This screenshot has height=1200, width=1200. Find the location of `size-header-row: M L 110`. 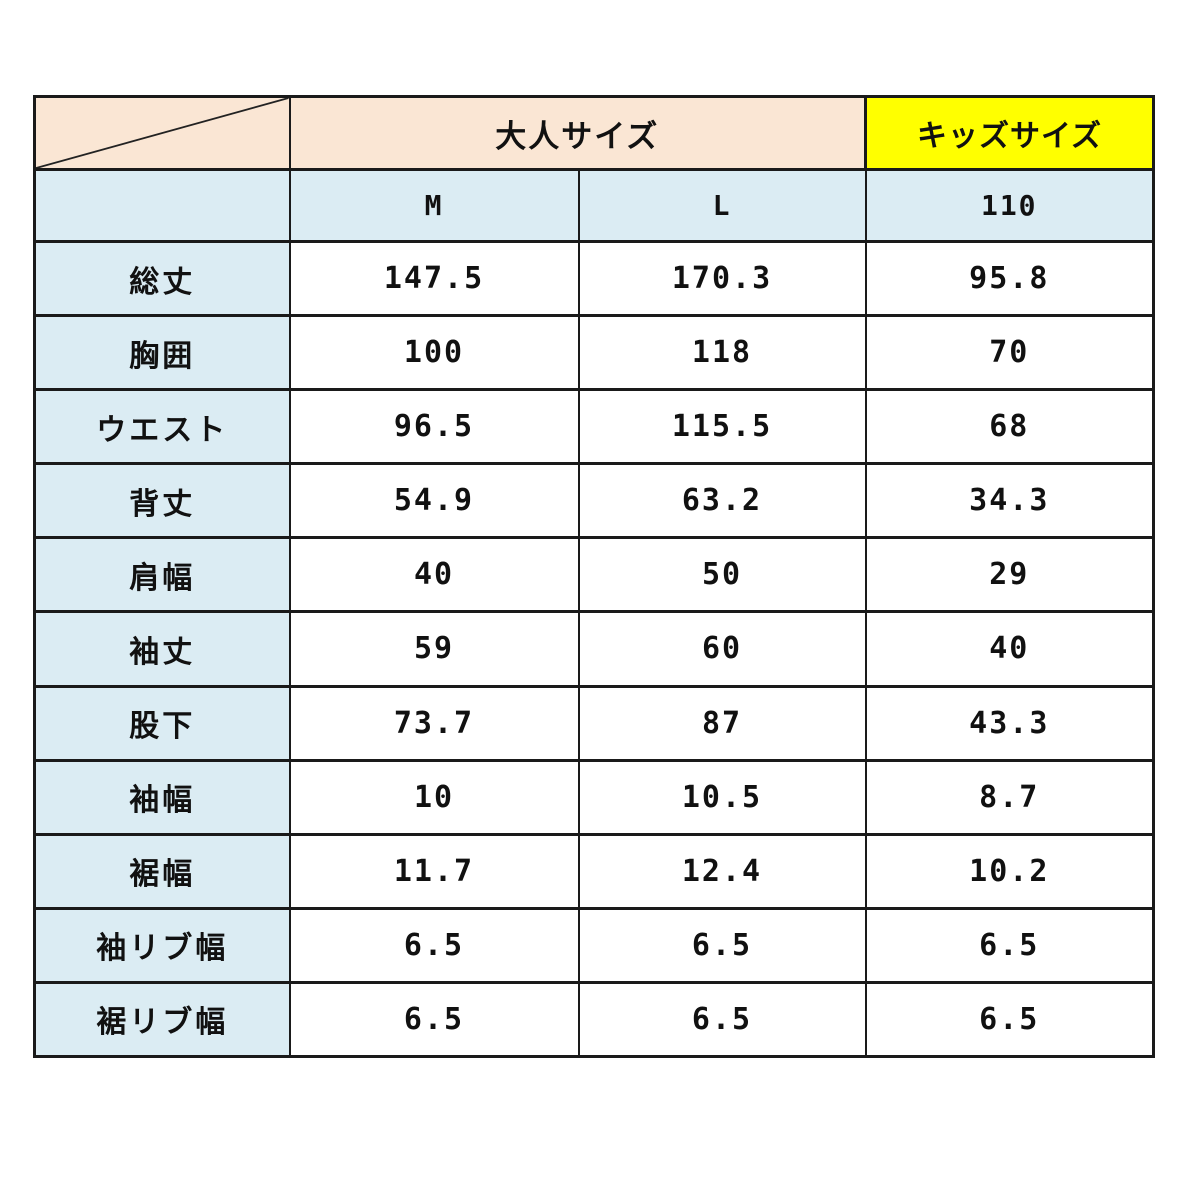

size-header-row: M L 110 is located at coordinates (594, 206).